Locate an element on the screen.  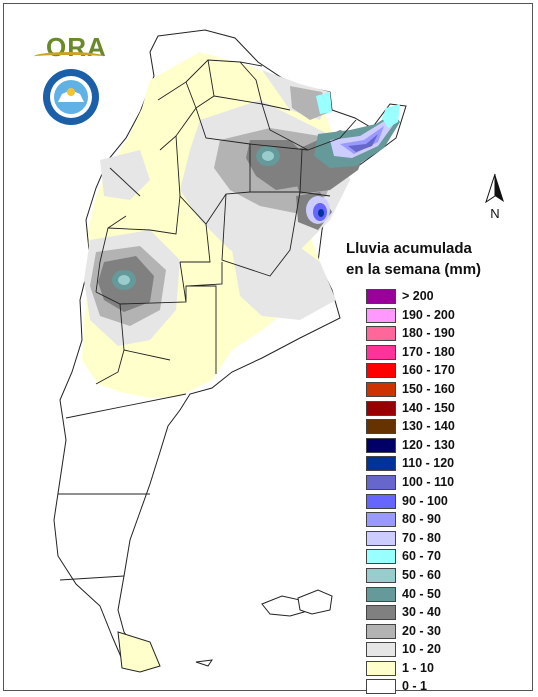
zone-50-60-west is located at coordinates (124, 280).